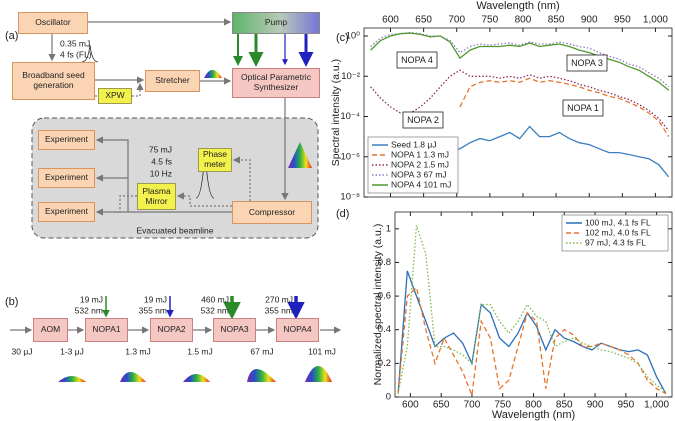  Describe the element at coordinates (350, 197) in the screenshot. I see `y-tick-label: 10⁻⁸` at that location.